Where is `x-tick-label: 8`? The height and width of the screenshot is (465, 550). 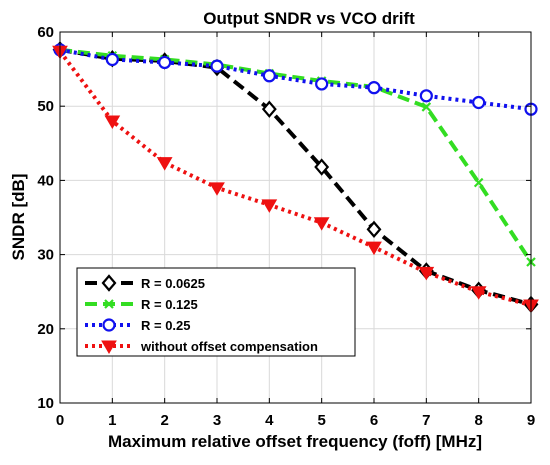
x-tick-label: 8 is located at coordinates (478, 420).